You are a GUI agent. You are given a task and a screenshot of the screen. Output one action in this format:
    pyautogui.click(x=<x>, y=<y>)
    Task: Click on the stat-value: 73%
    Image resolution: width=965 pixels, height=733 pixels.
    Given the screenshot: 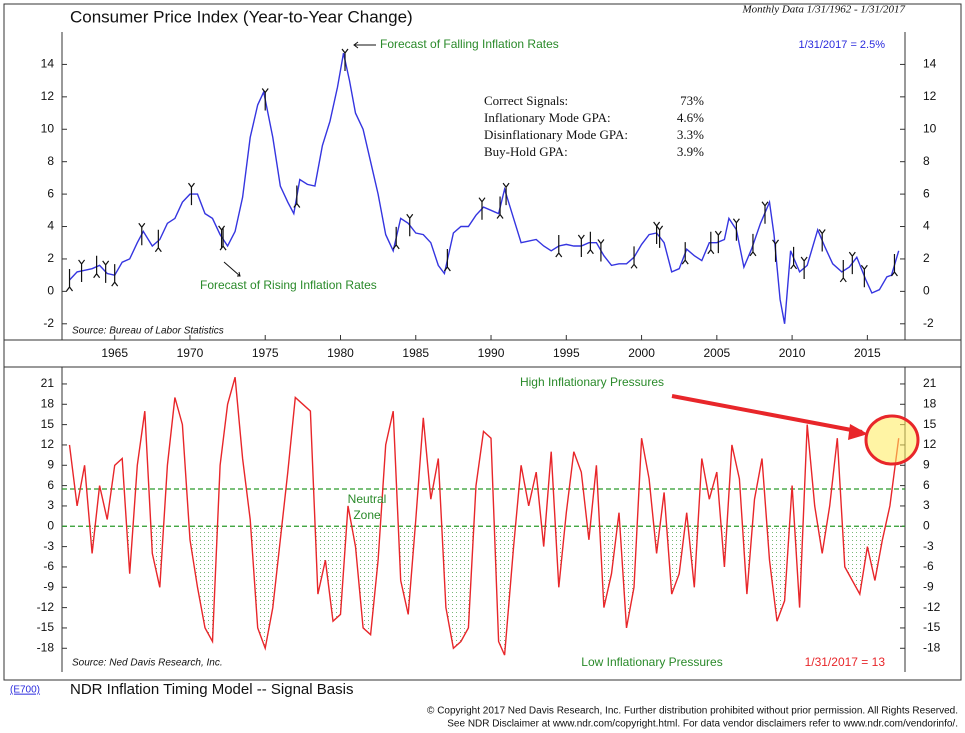 What is the action you would take?
    pyautogui.click(x=692, y=100)
    